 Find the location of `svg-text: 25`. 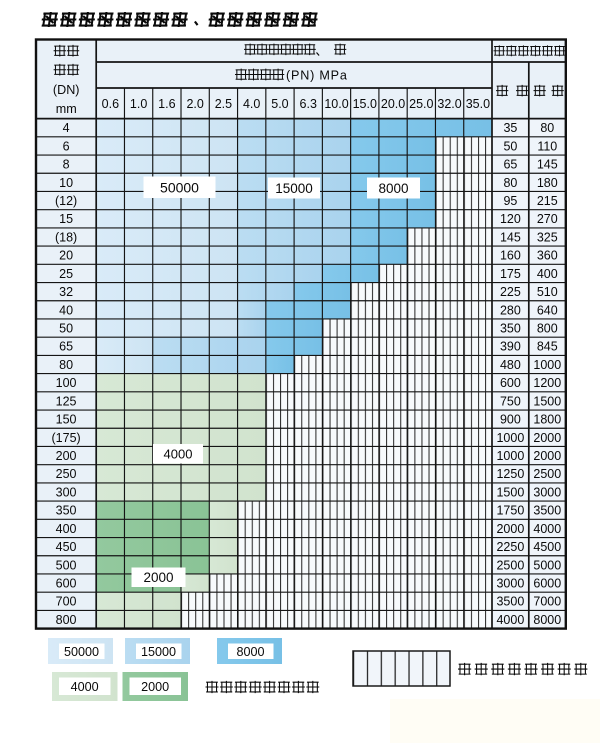

svg-text: 25 is located at coordinates (66, 274).